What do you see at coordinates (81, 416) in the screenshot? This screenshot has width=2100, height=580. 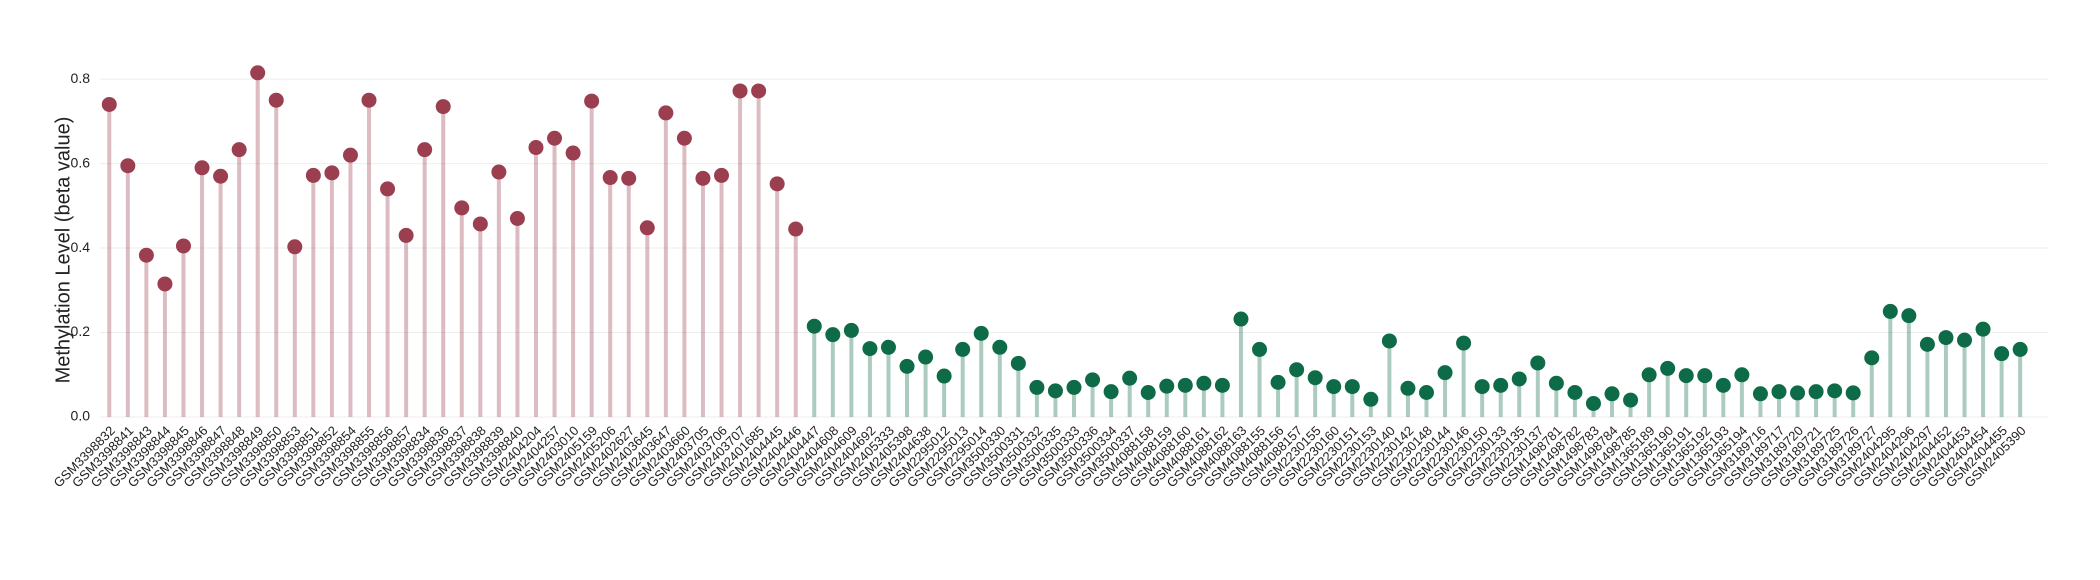 I see `y-tick-label: 0.0` at bounding box center [81, 416].